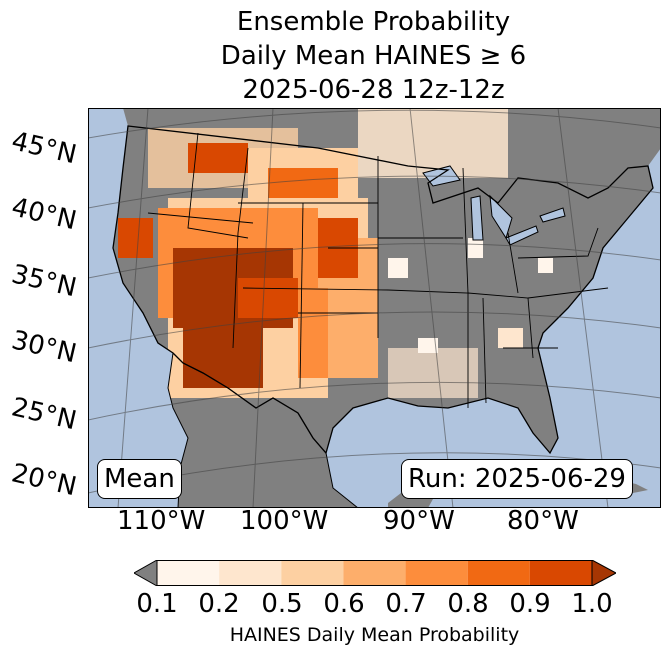 This screenshot has width=671, height=658. Describe the element at coordinates (284, 521) in the screenshot. I see `lon-label-100w: 100°W` at that location.